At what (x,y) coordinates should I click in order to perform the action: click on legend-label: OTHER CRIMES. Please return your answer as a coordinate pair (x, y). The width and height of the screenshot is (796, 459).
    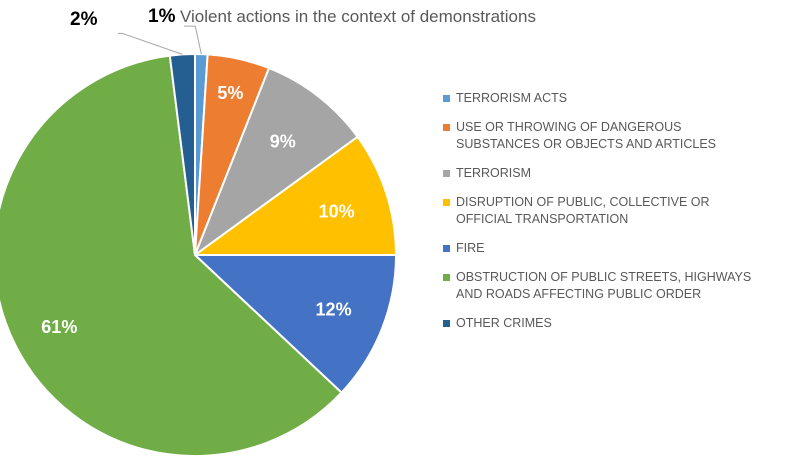
    Looking at the image, I should click on (504, 323).